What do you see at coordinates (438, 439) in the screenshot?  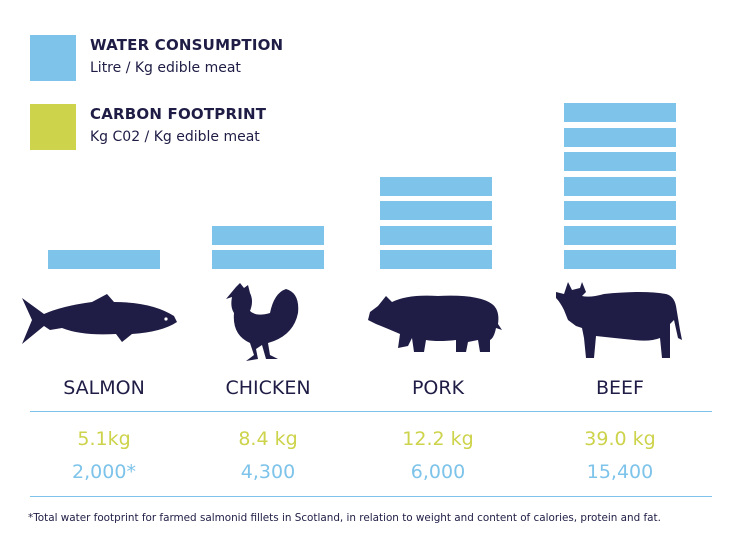 I see `carbon-value-pork: 12.2 kg` at bounding box center [438, 439].